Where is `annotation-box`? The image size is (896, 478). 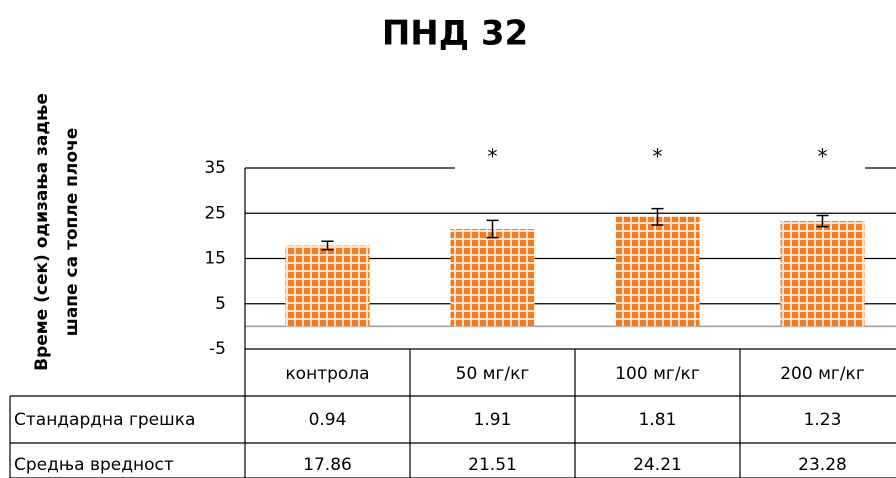 annotation-box is located at coordinates (660, 160).